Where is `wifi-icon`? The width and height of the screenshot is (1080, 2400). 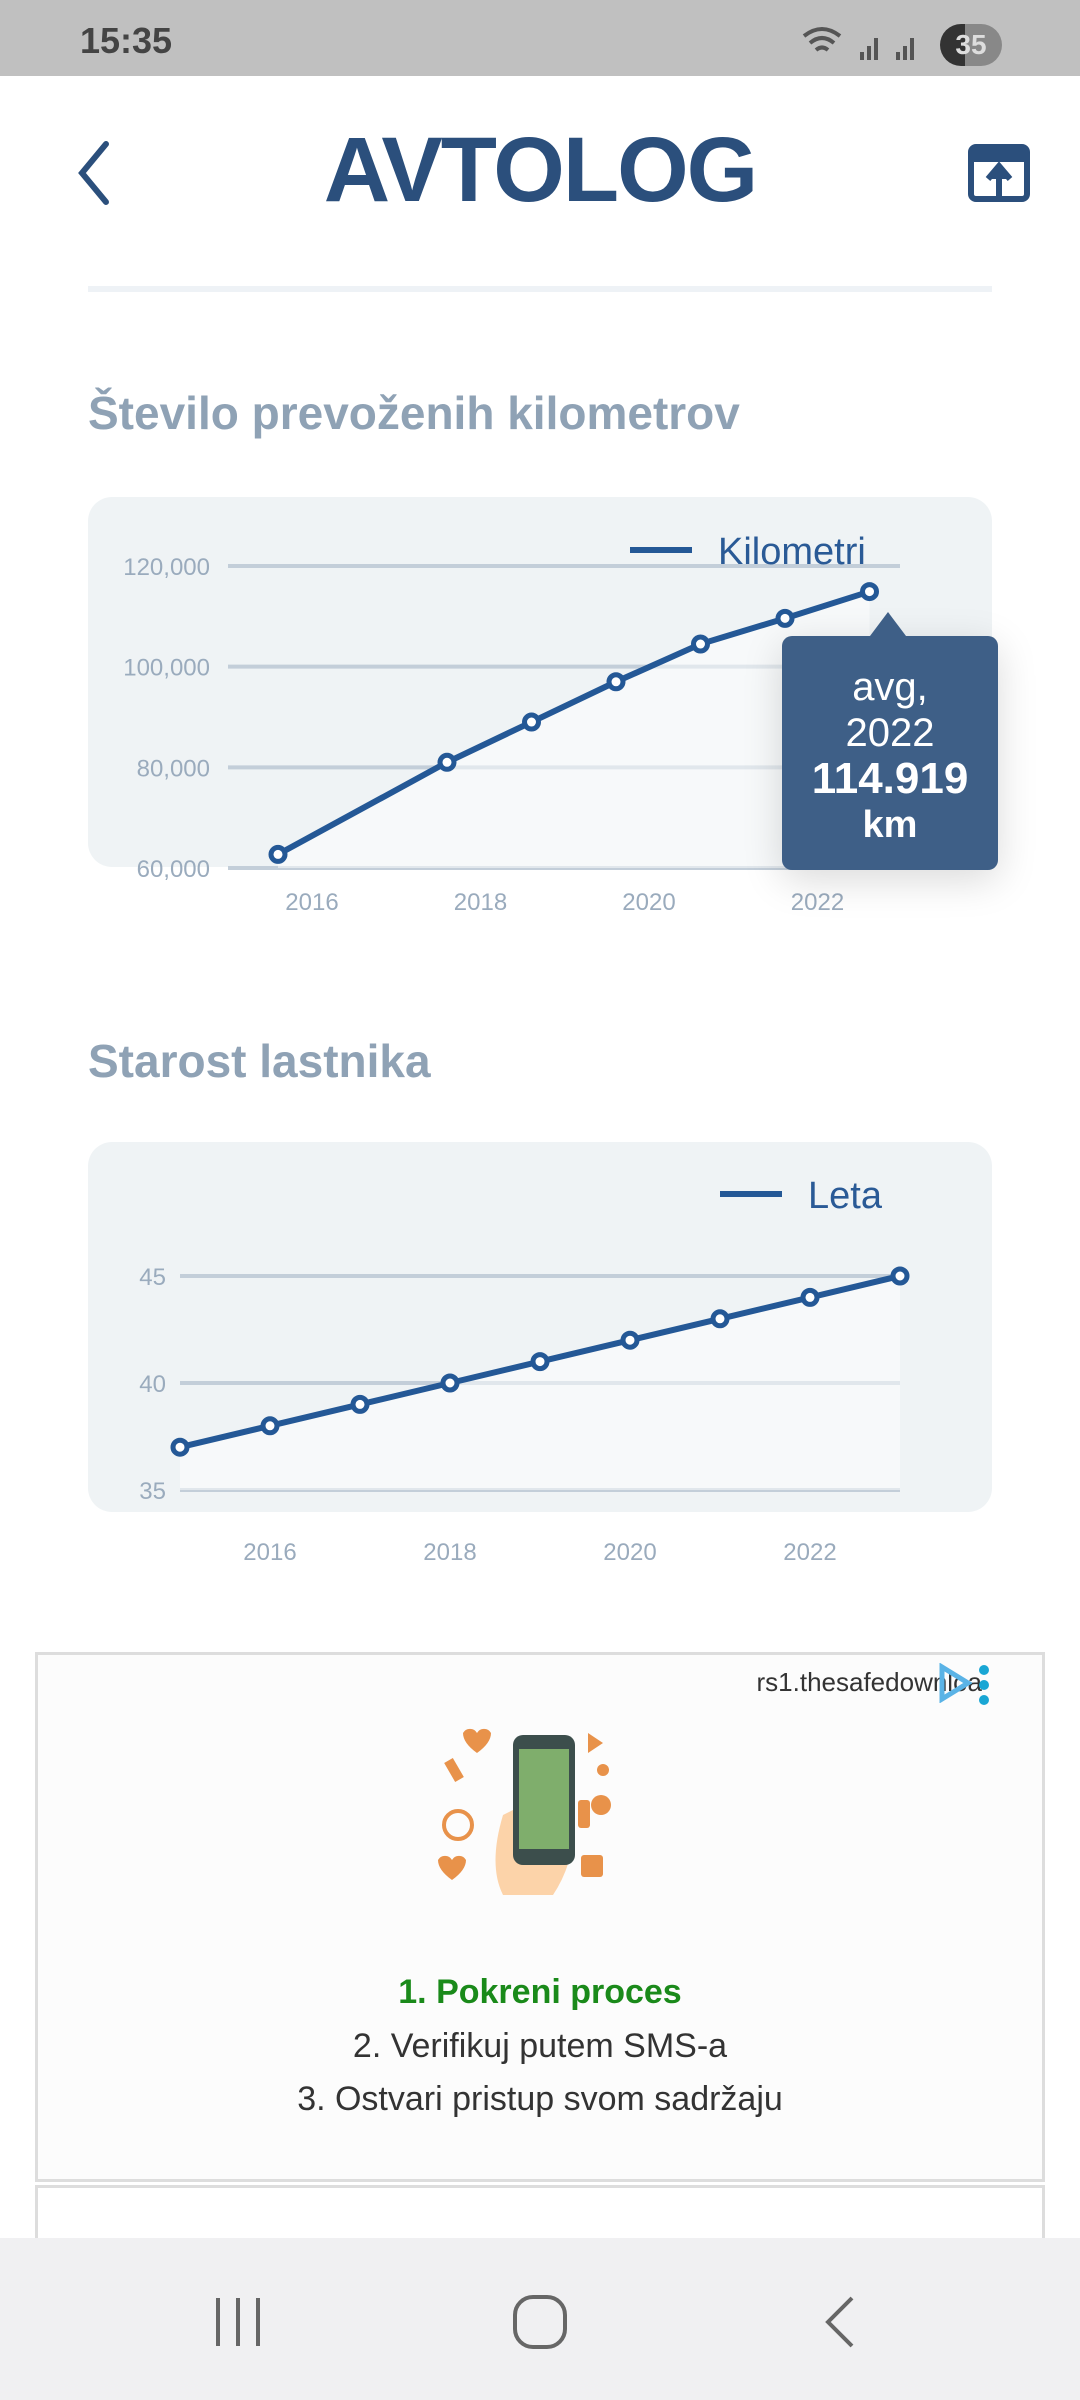
wifi-icon is located at coordinates (822, 39).